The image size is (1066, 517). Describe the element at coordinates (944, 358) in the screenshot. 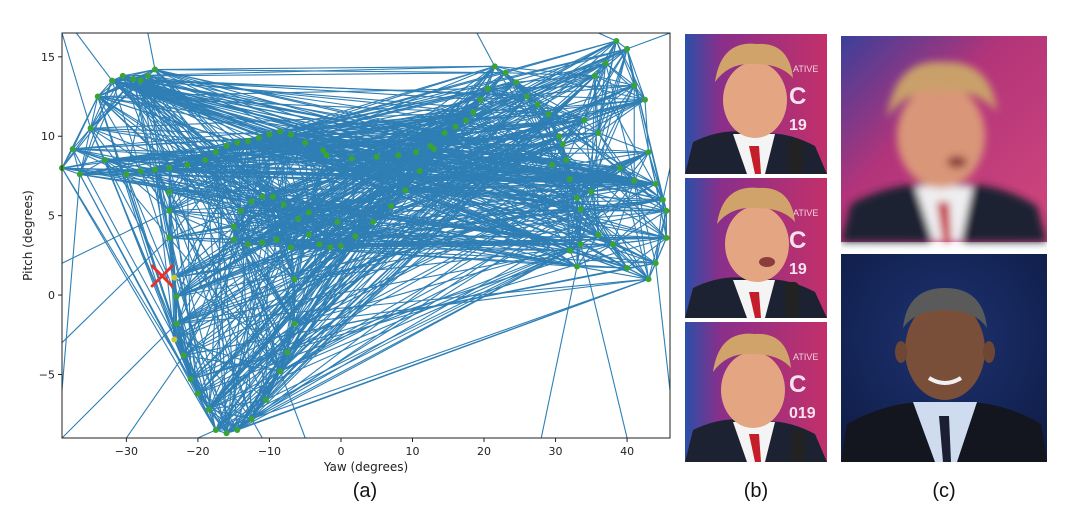

I see `second-subject-frame` at that location.